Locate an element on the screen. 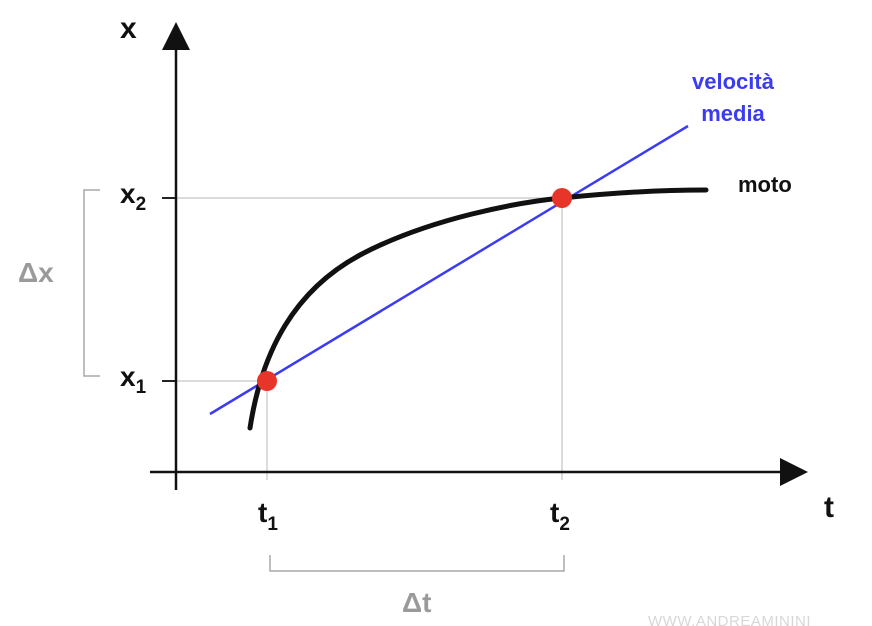 Image resolution: width=872 pixels, height=626 pixels. t1-label: t1 is located at coordinates (268, 516).